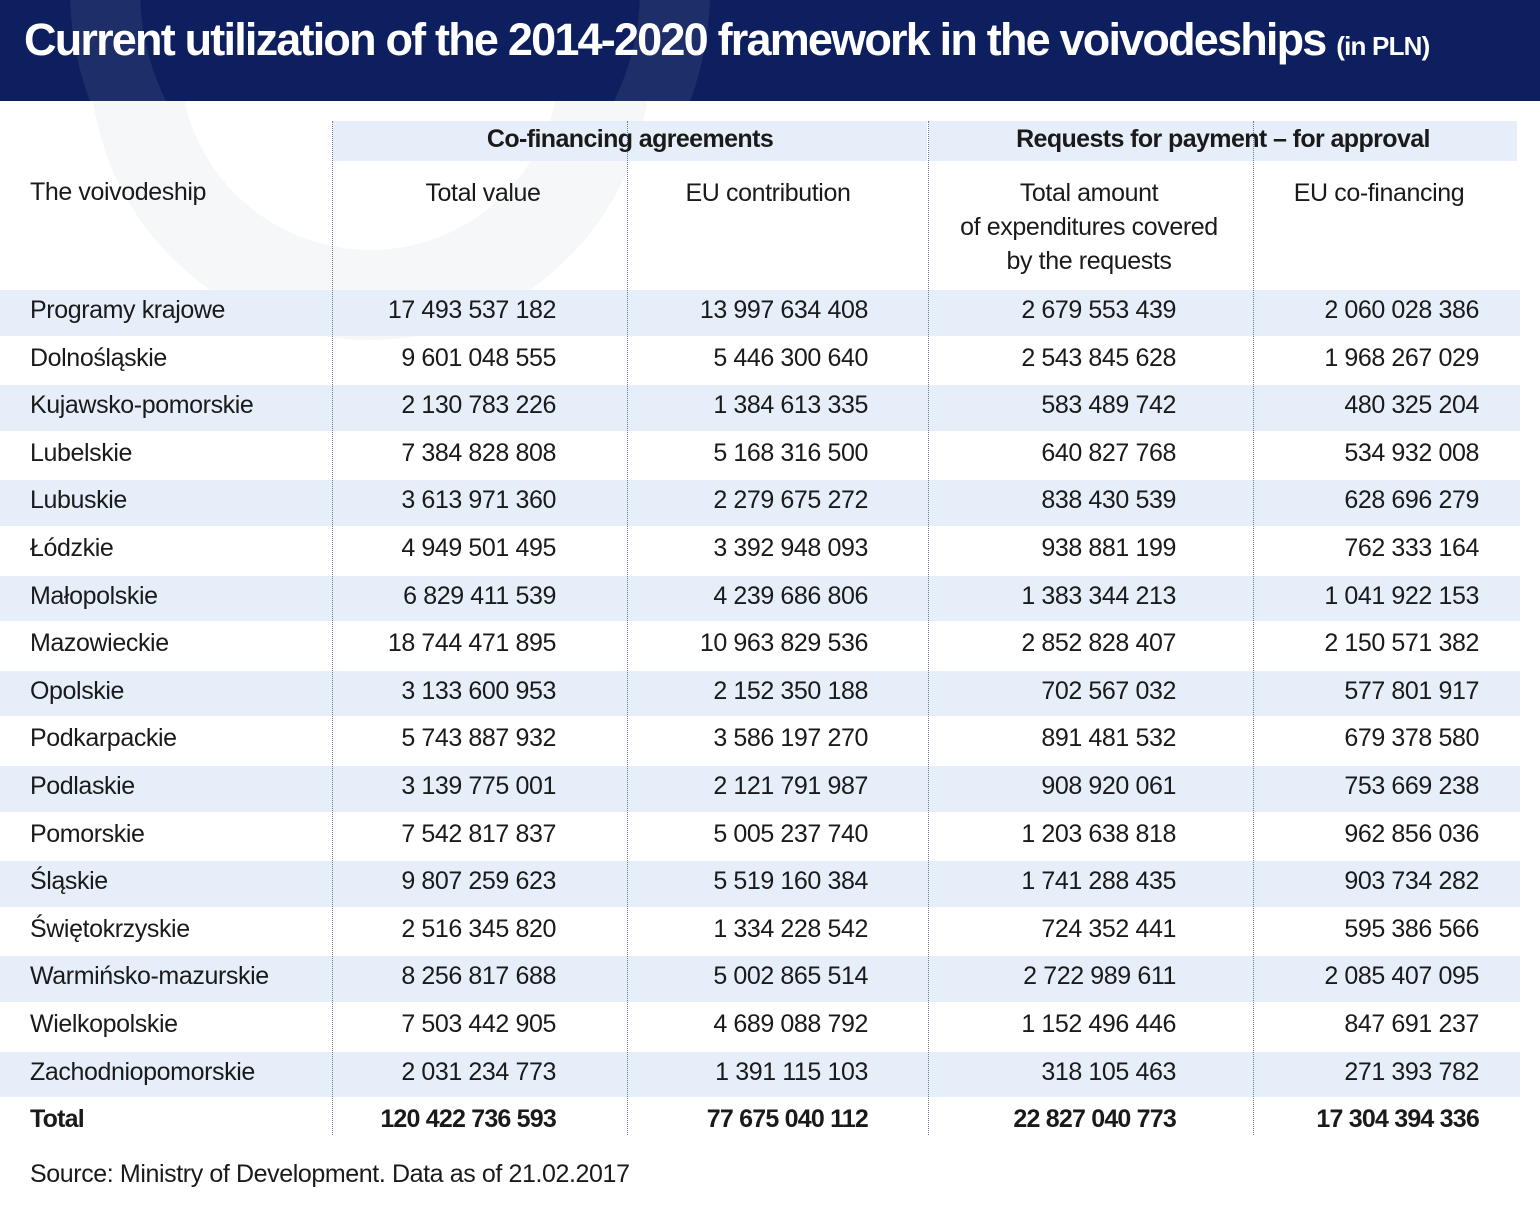 This screenshot has width=1540, height=1207. I want to click on voivodeship-name: Kujawsko-pomorskie, so click(142, 405).